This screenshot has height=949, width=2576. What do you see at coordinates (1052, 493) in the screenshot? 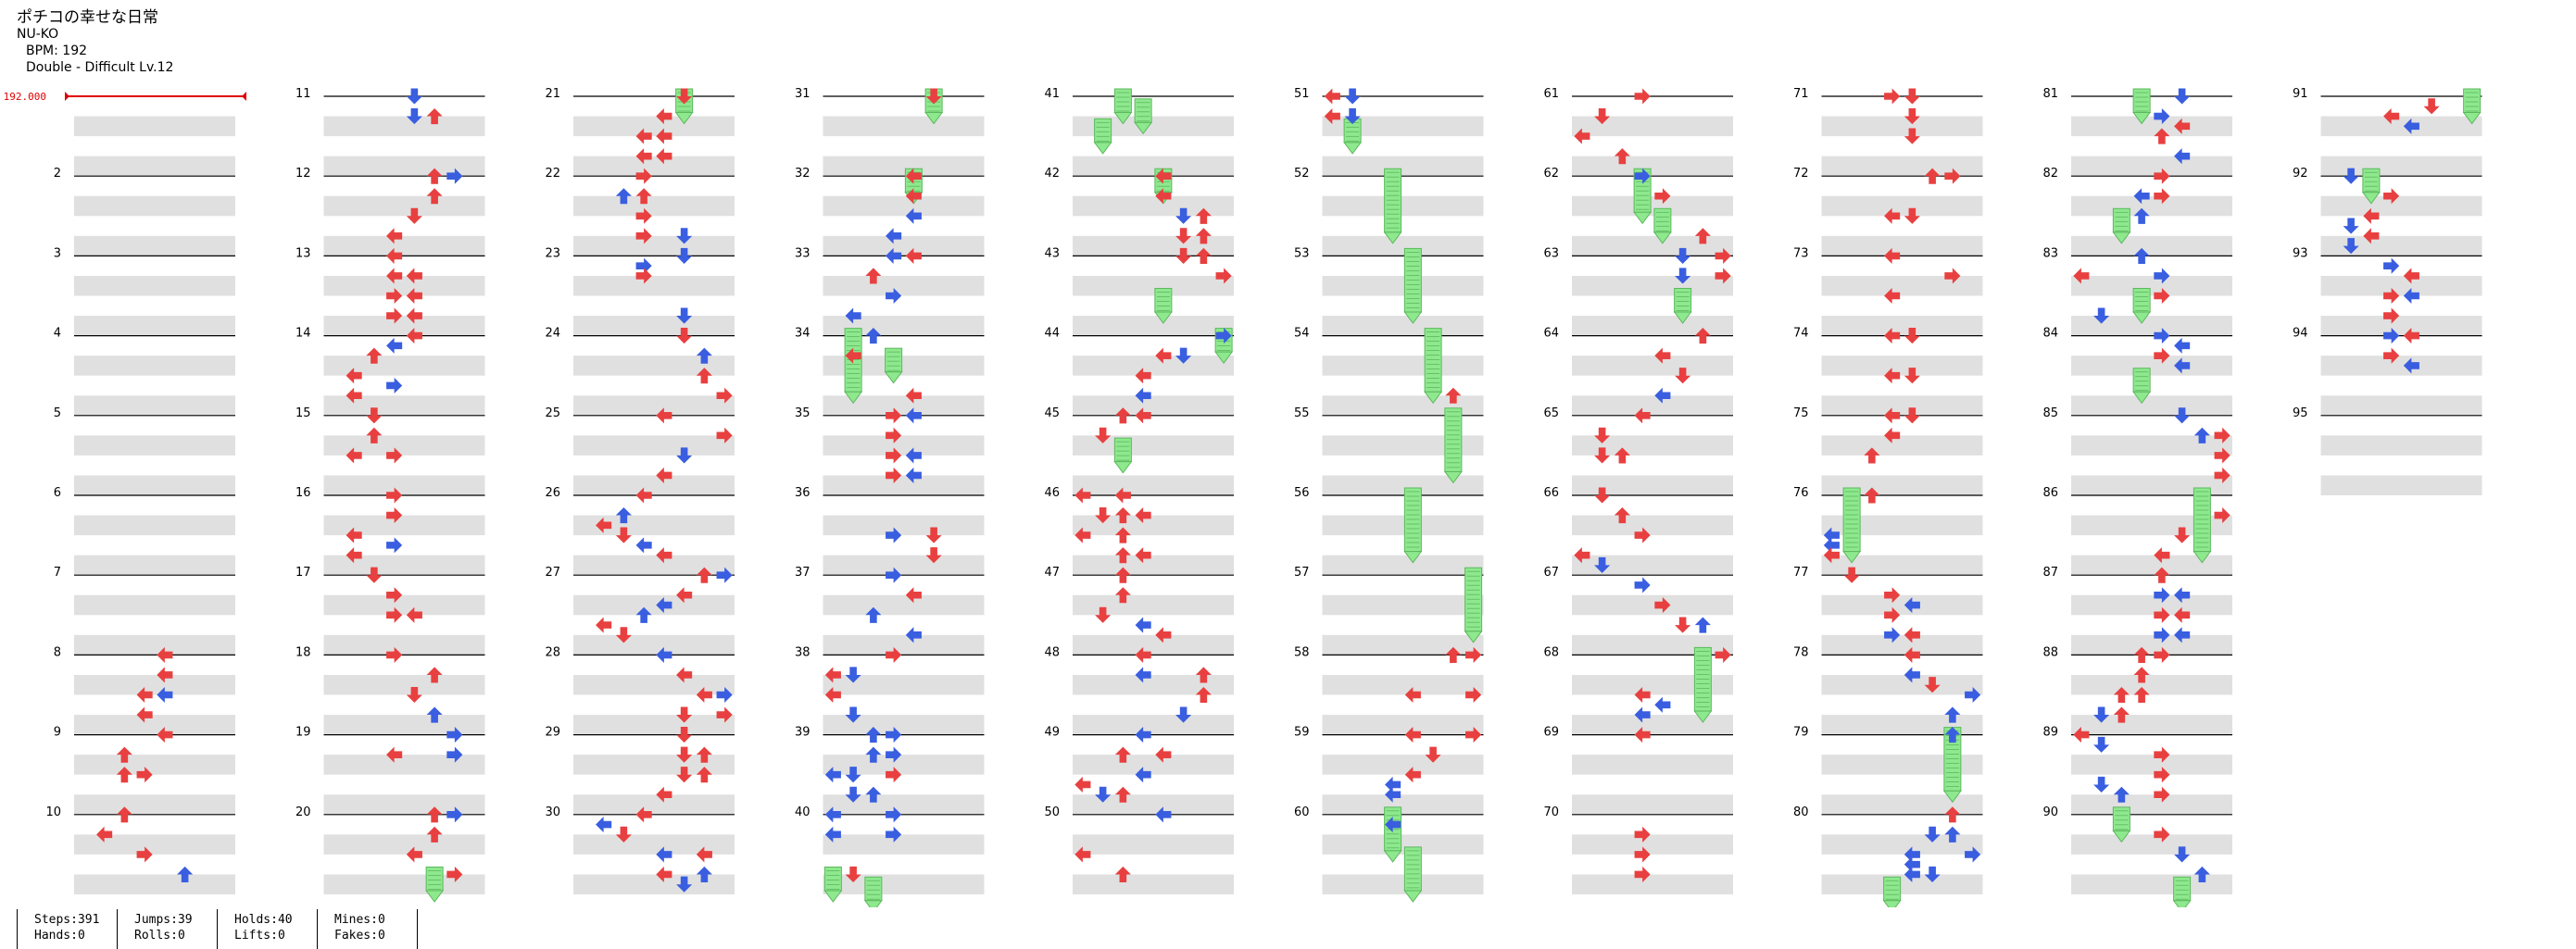
I see `measure-number: 46` at bounding box center [1052, 493].